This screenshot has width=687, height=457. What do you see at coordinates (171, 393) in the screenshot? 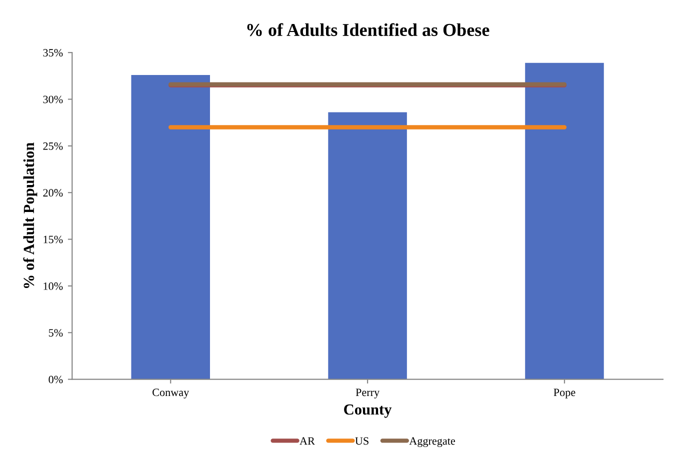
I see `x-tick-label: Conway` at bounding box center [171, 393].